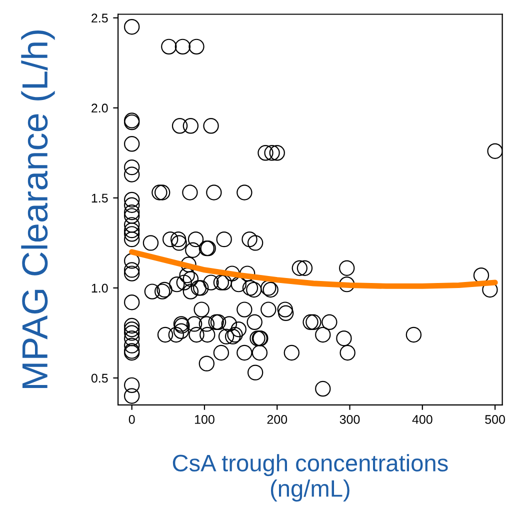 The image size is (511, 528). I want to click on y-tick-label: 1.5, so click(100, 198).